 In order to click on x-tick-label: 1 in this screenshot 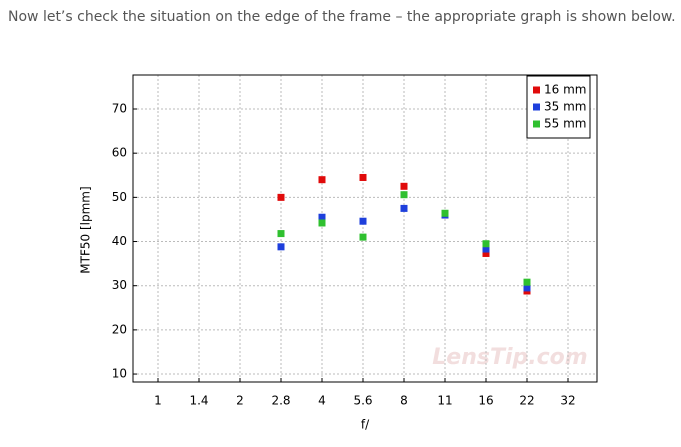, I will do `click(158, 401)`.